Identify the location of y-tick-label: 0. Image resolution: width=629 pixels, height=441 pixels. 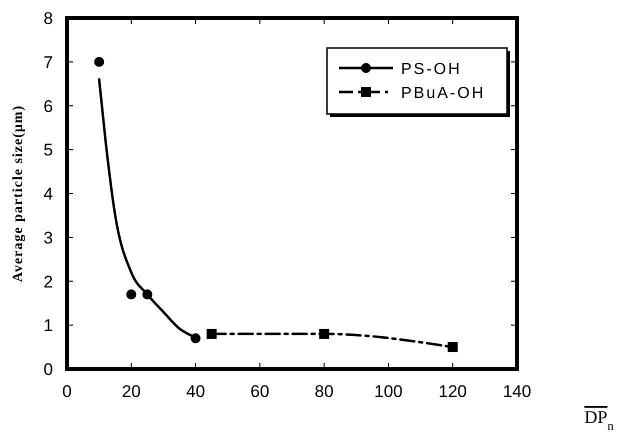
(48, 369).